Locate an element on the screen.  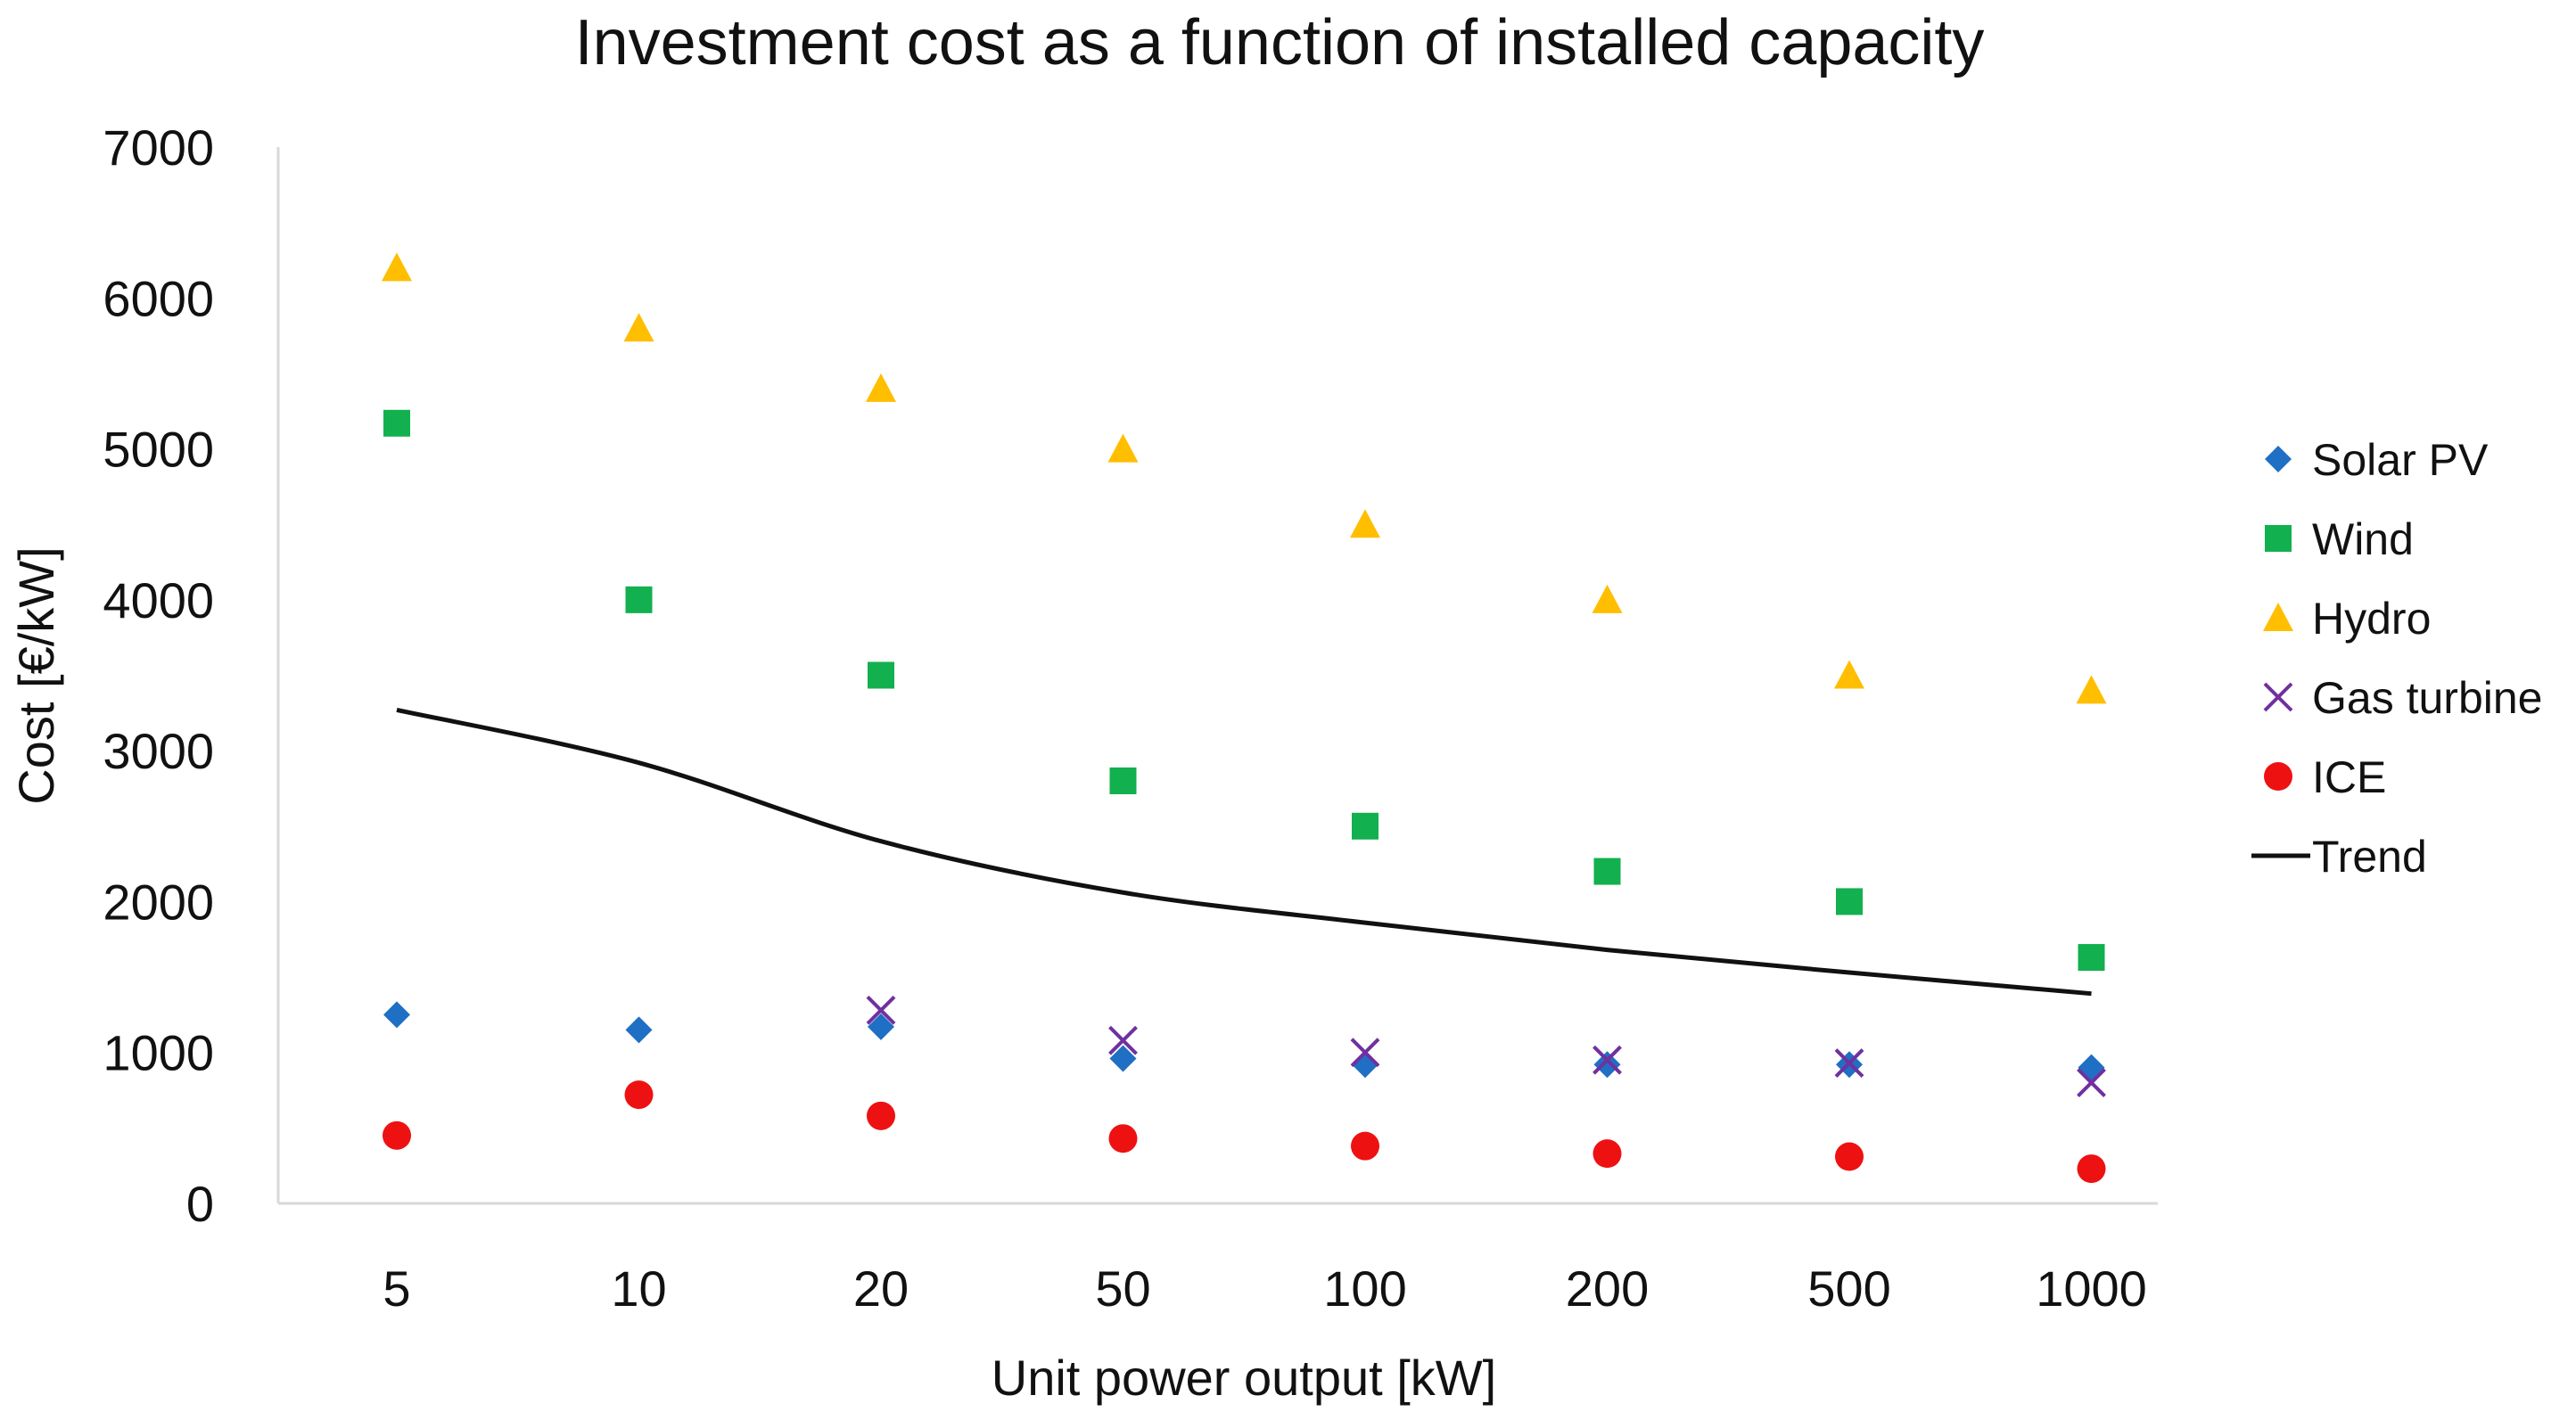
legend-label: Solar PV is located at coordinates (2400, 460).